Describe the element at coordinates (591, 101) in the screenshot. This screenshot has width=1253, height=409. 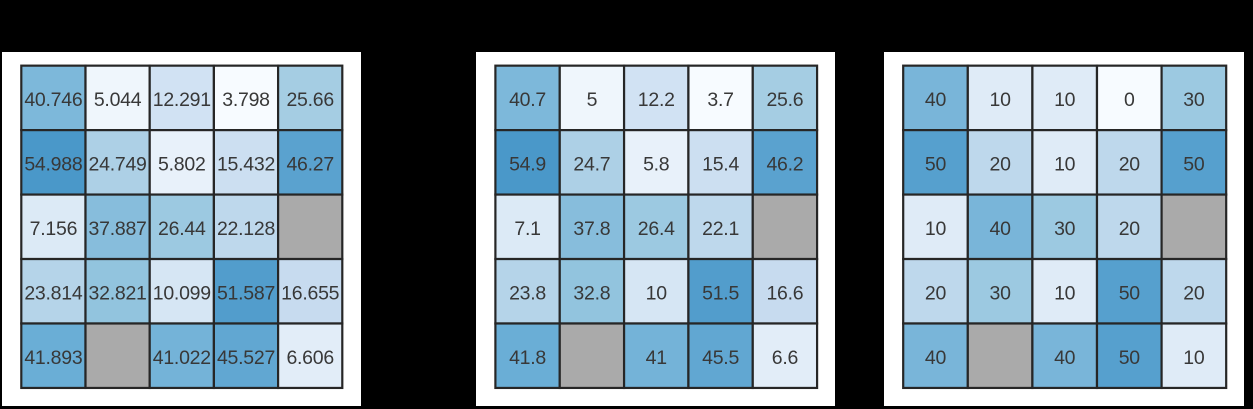
I see `svg-text: 5` at that location.